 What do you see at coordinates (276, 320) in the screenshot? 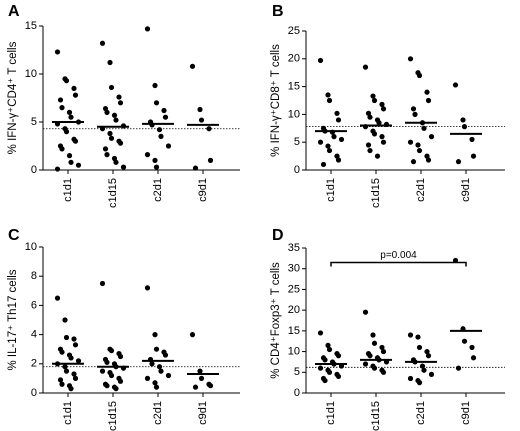
I see `y-axis-label: % CD4⁺Foxp3⁺ T cells` at bounding box center [276, 320].